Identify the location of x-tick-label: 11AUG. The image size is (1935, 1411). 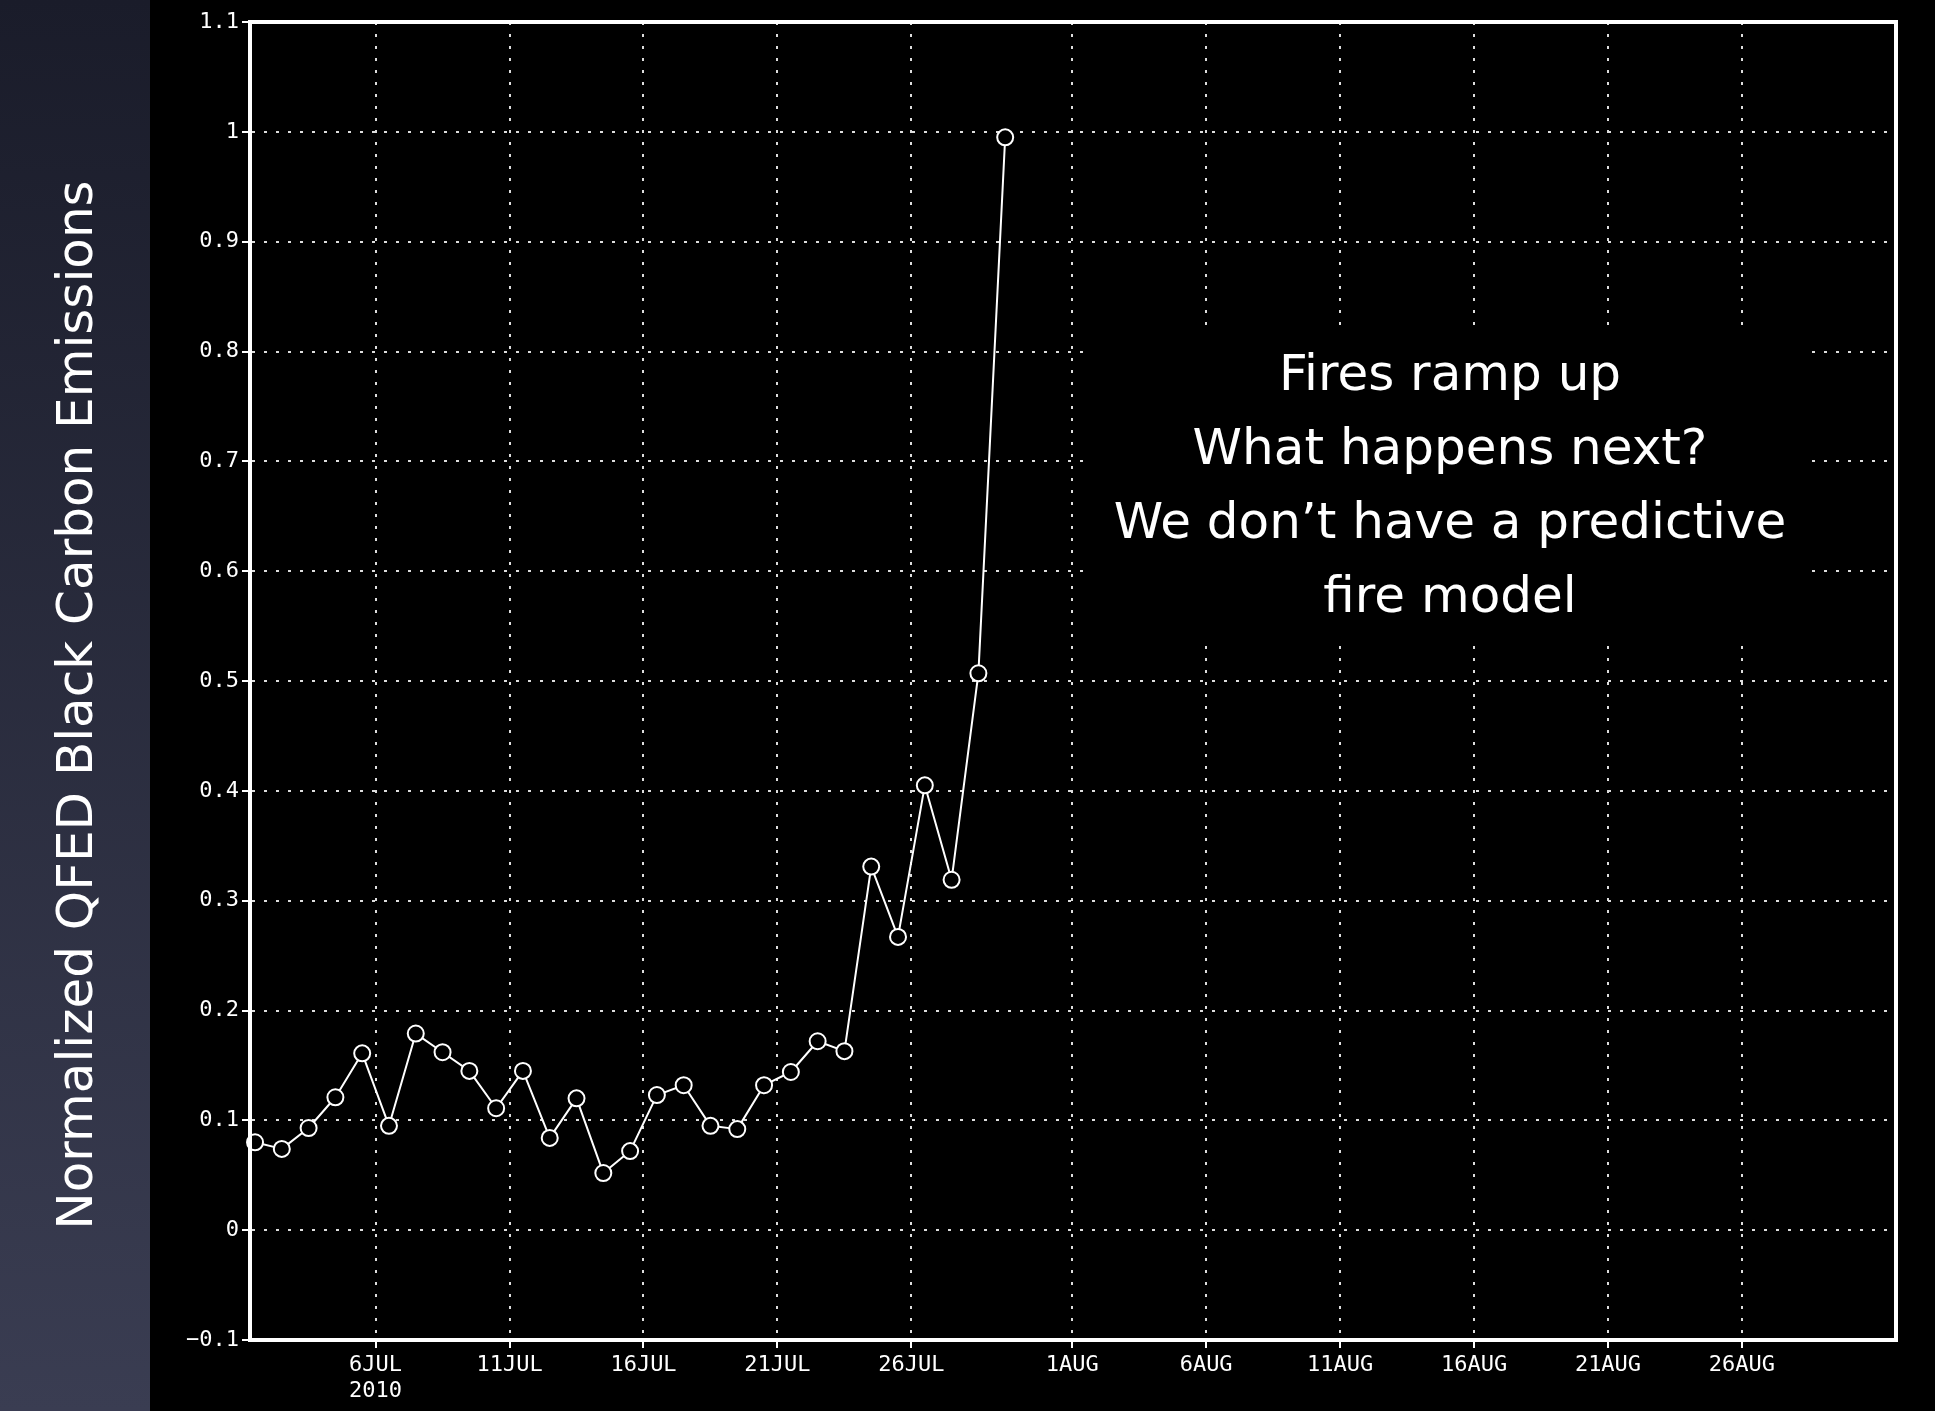
(1340, 1363).